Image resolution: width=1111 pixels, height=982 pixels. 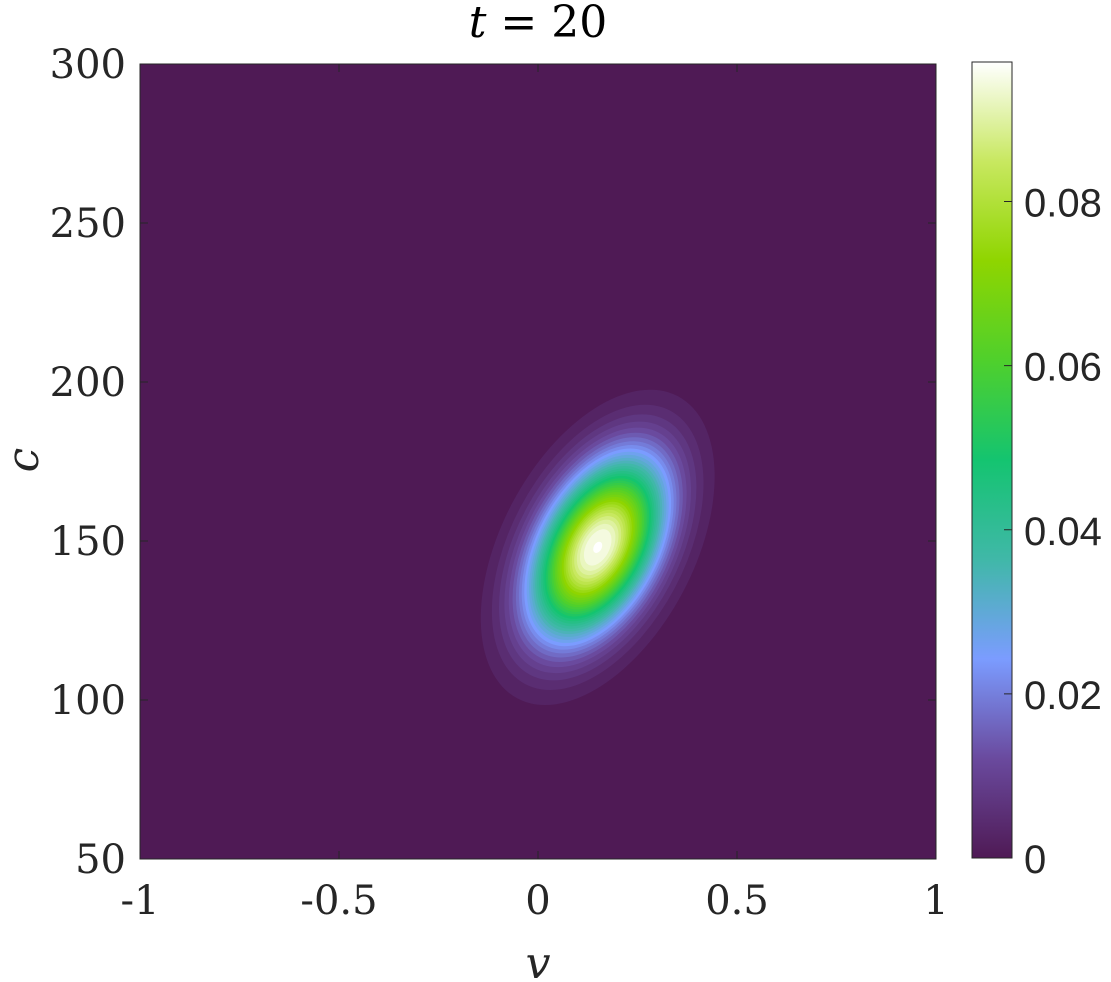 What do you see at coordinates (478, 24) in the screenshot?
I see `title-variable: t` at bounding box center [478, 24].